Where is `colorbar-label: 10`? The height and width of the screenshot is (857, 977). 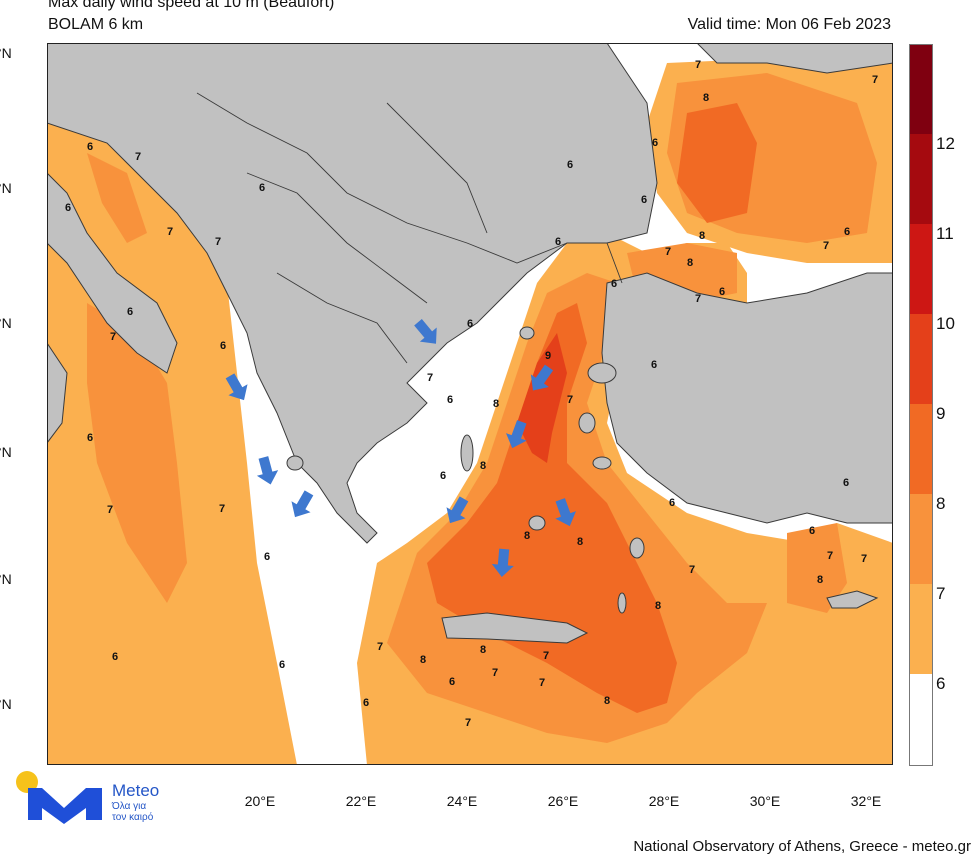 colorbar-label: 10 is located at coordinates (945, 323).